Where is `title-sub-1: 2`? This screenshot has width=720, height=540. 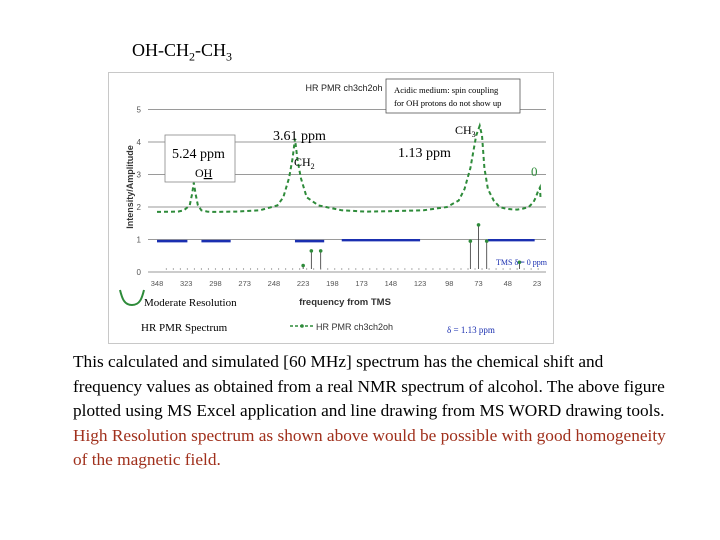 title-sub-1: 2 is located at coordinates (192, 56).